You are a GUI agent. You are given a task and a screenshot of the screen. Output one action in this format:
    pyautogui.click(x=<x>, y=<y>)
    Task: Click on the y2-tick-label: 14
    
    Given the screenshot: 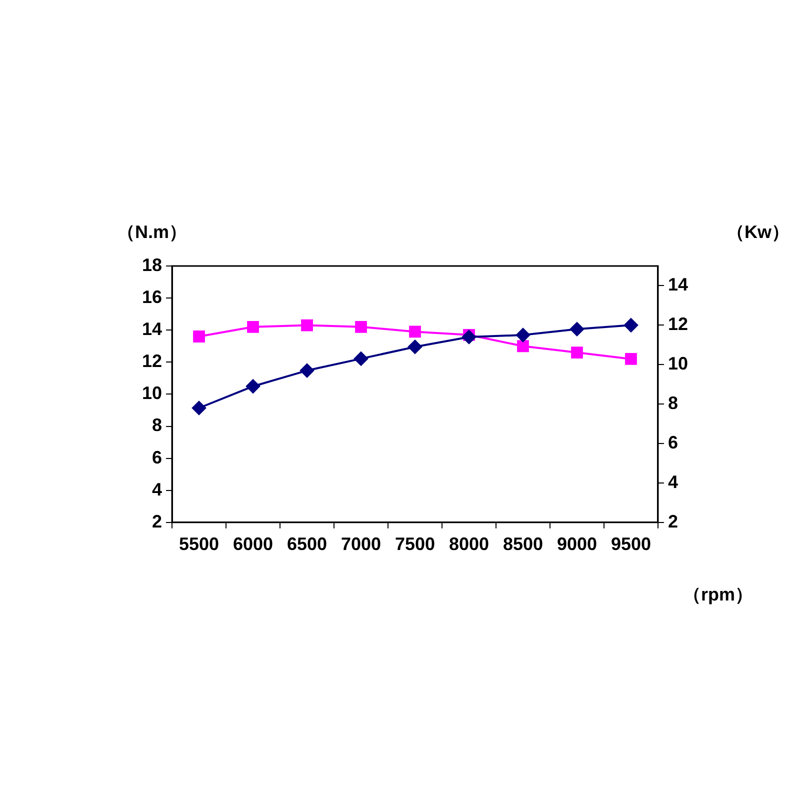 What is the action you would take?
    pyautogui.click(x=678, y=284)
    